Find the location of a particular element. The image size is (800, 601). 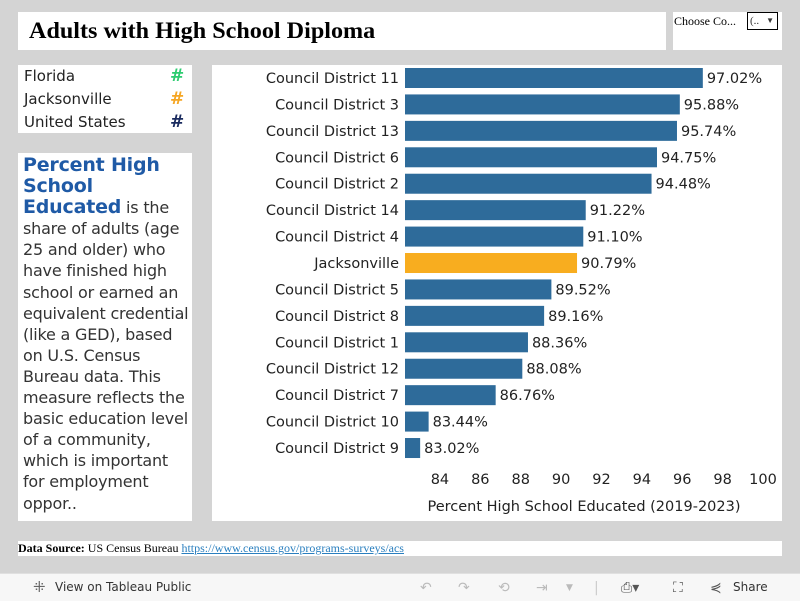

data-label: 86.76% is located at coordinates (527, 396).